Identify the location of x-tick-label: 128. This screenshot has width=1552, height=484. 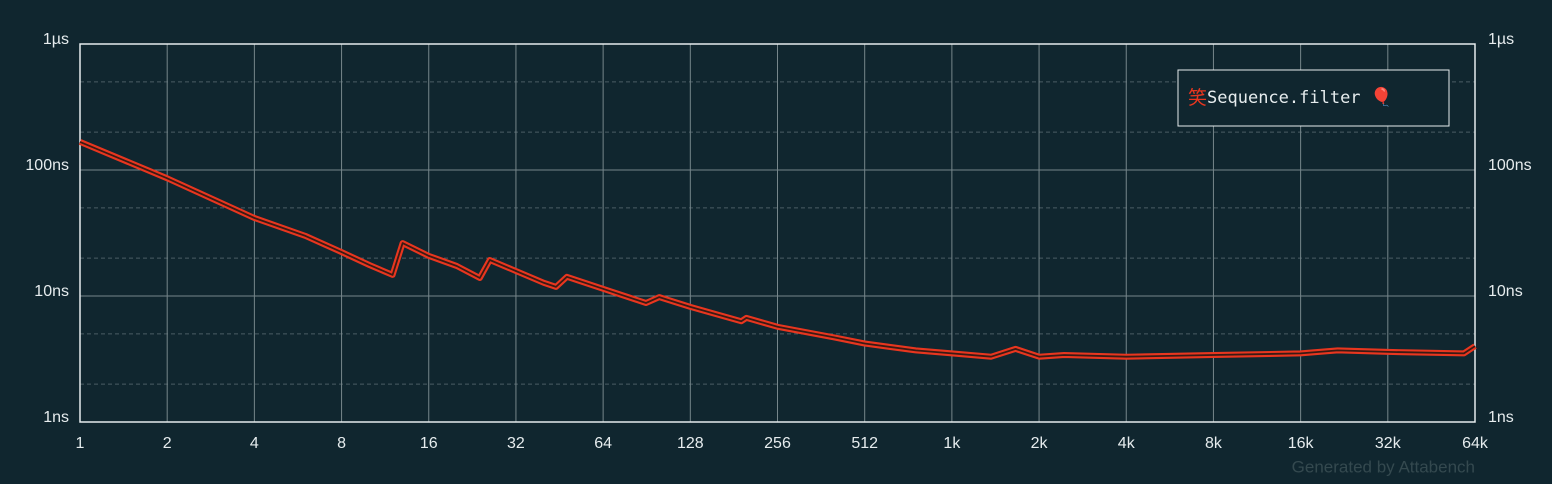
(690, 443).